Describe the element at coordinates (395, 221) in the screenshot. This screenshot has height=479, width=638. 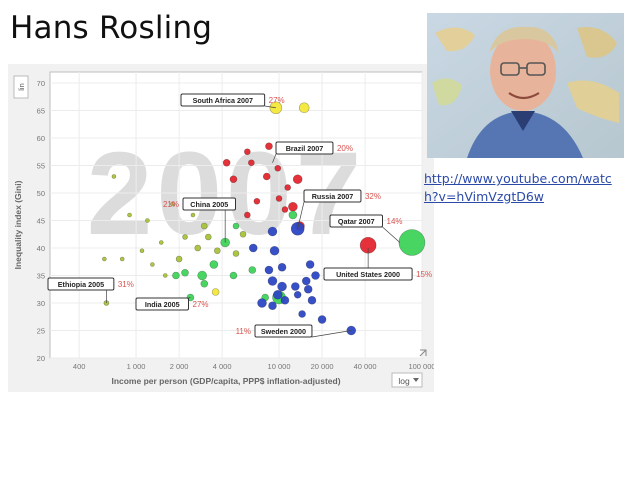
I see `annotation-percent: 14%` at that location.